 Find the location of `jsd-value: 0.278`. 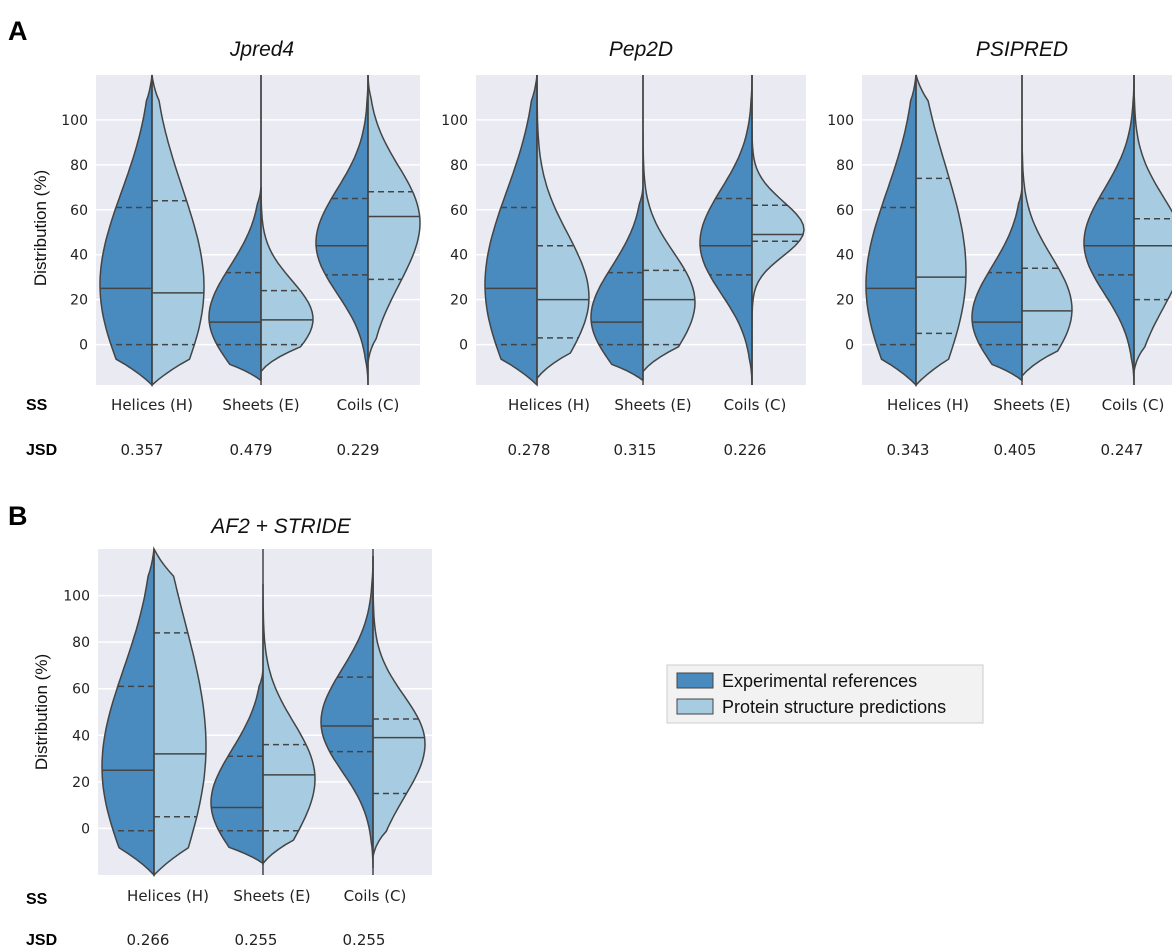

jsd-value: 0.278 is located at coordinates (529, 450).